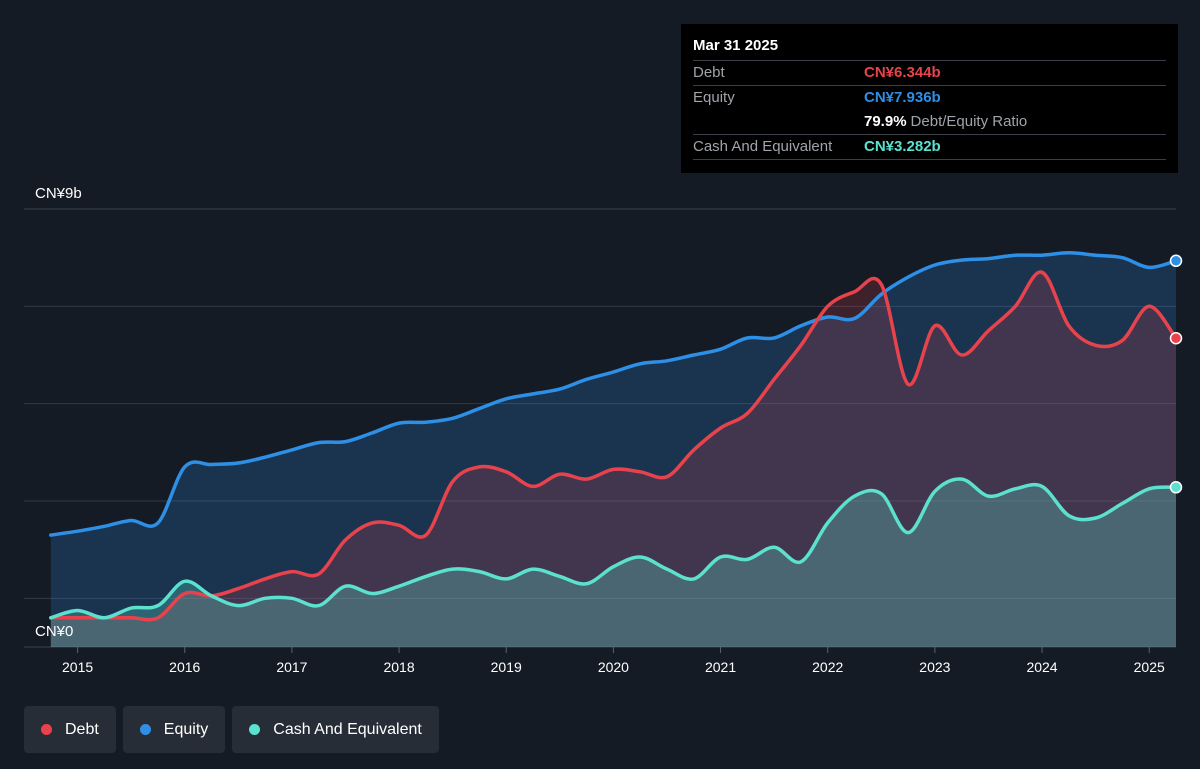 This screenshot has width=1200, height=769. I want to click on x-tick-label-2022: 2022, so click(827, 667).